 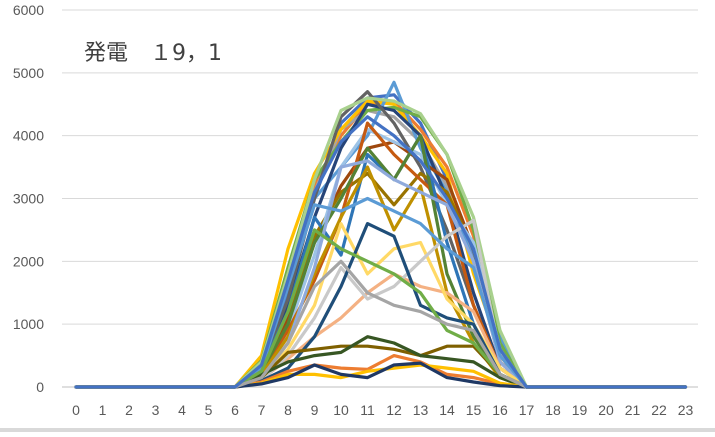 I want to click on x-tick-label: 11, so click(x=367, y=410).